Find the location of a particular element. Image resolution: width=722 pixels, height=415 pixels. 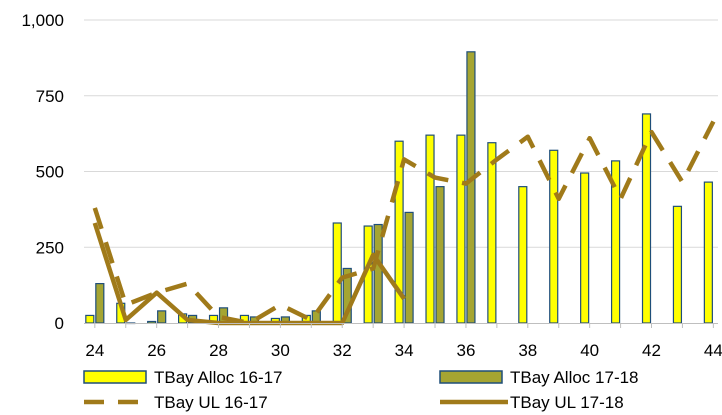

y-tick-label: 750 is located at coordinates (50, 96).